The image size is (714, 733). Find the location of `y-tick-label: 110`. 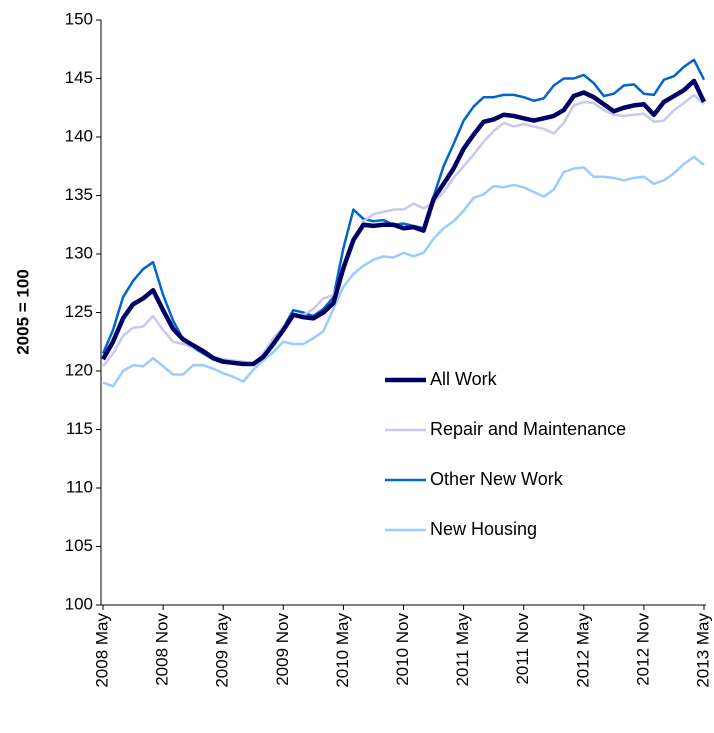

y-tick-label: 110 is located at coordinates (79, 486).